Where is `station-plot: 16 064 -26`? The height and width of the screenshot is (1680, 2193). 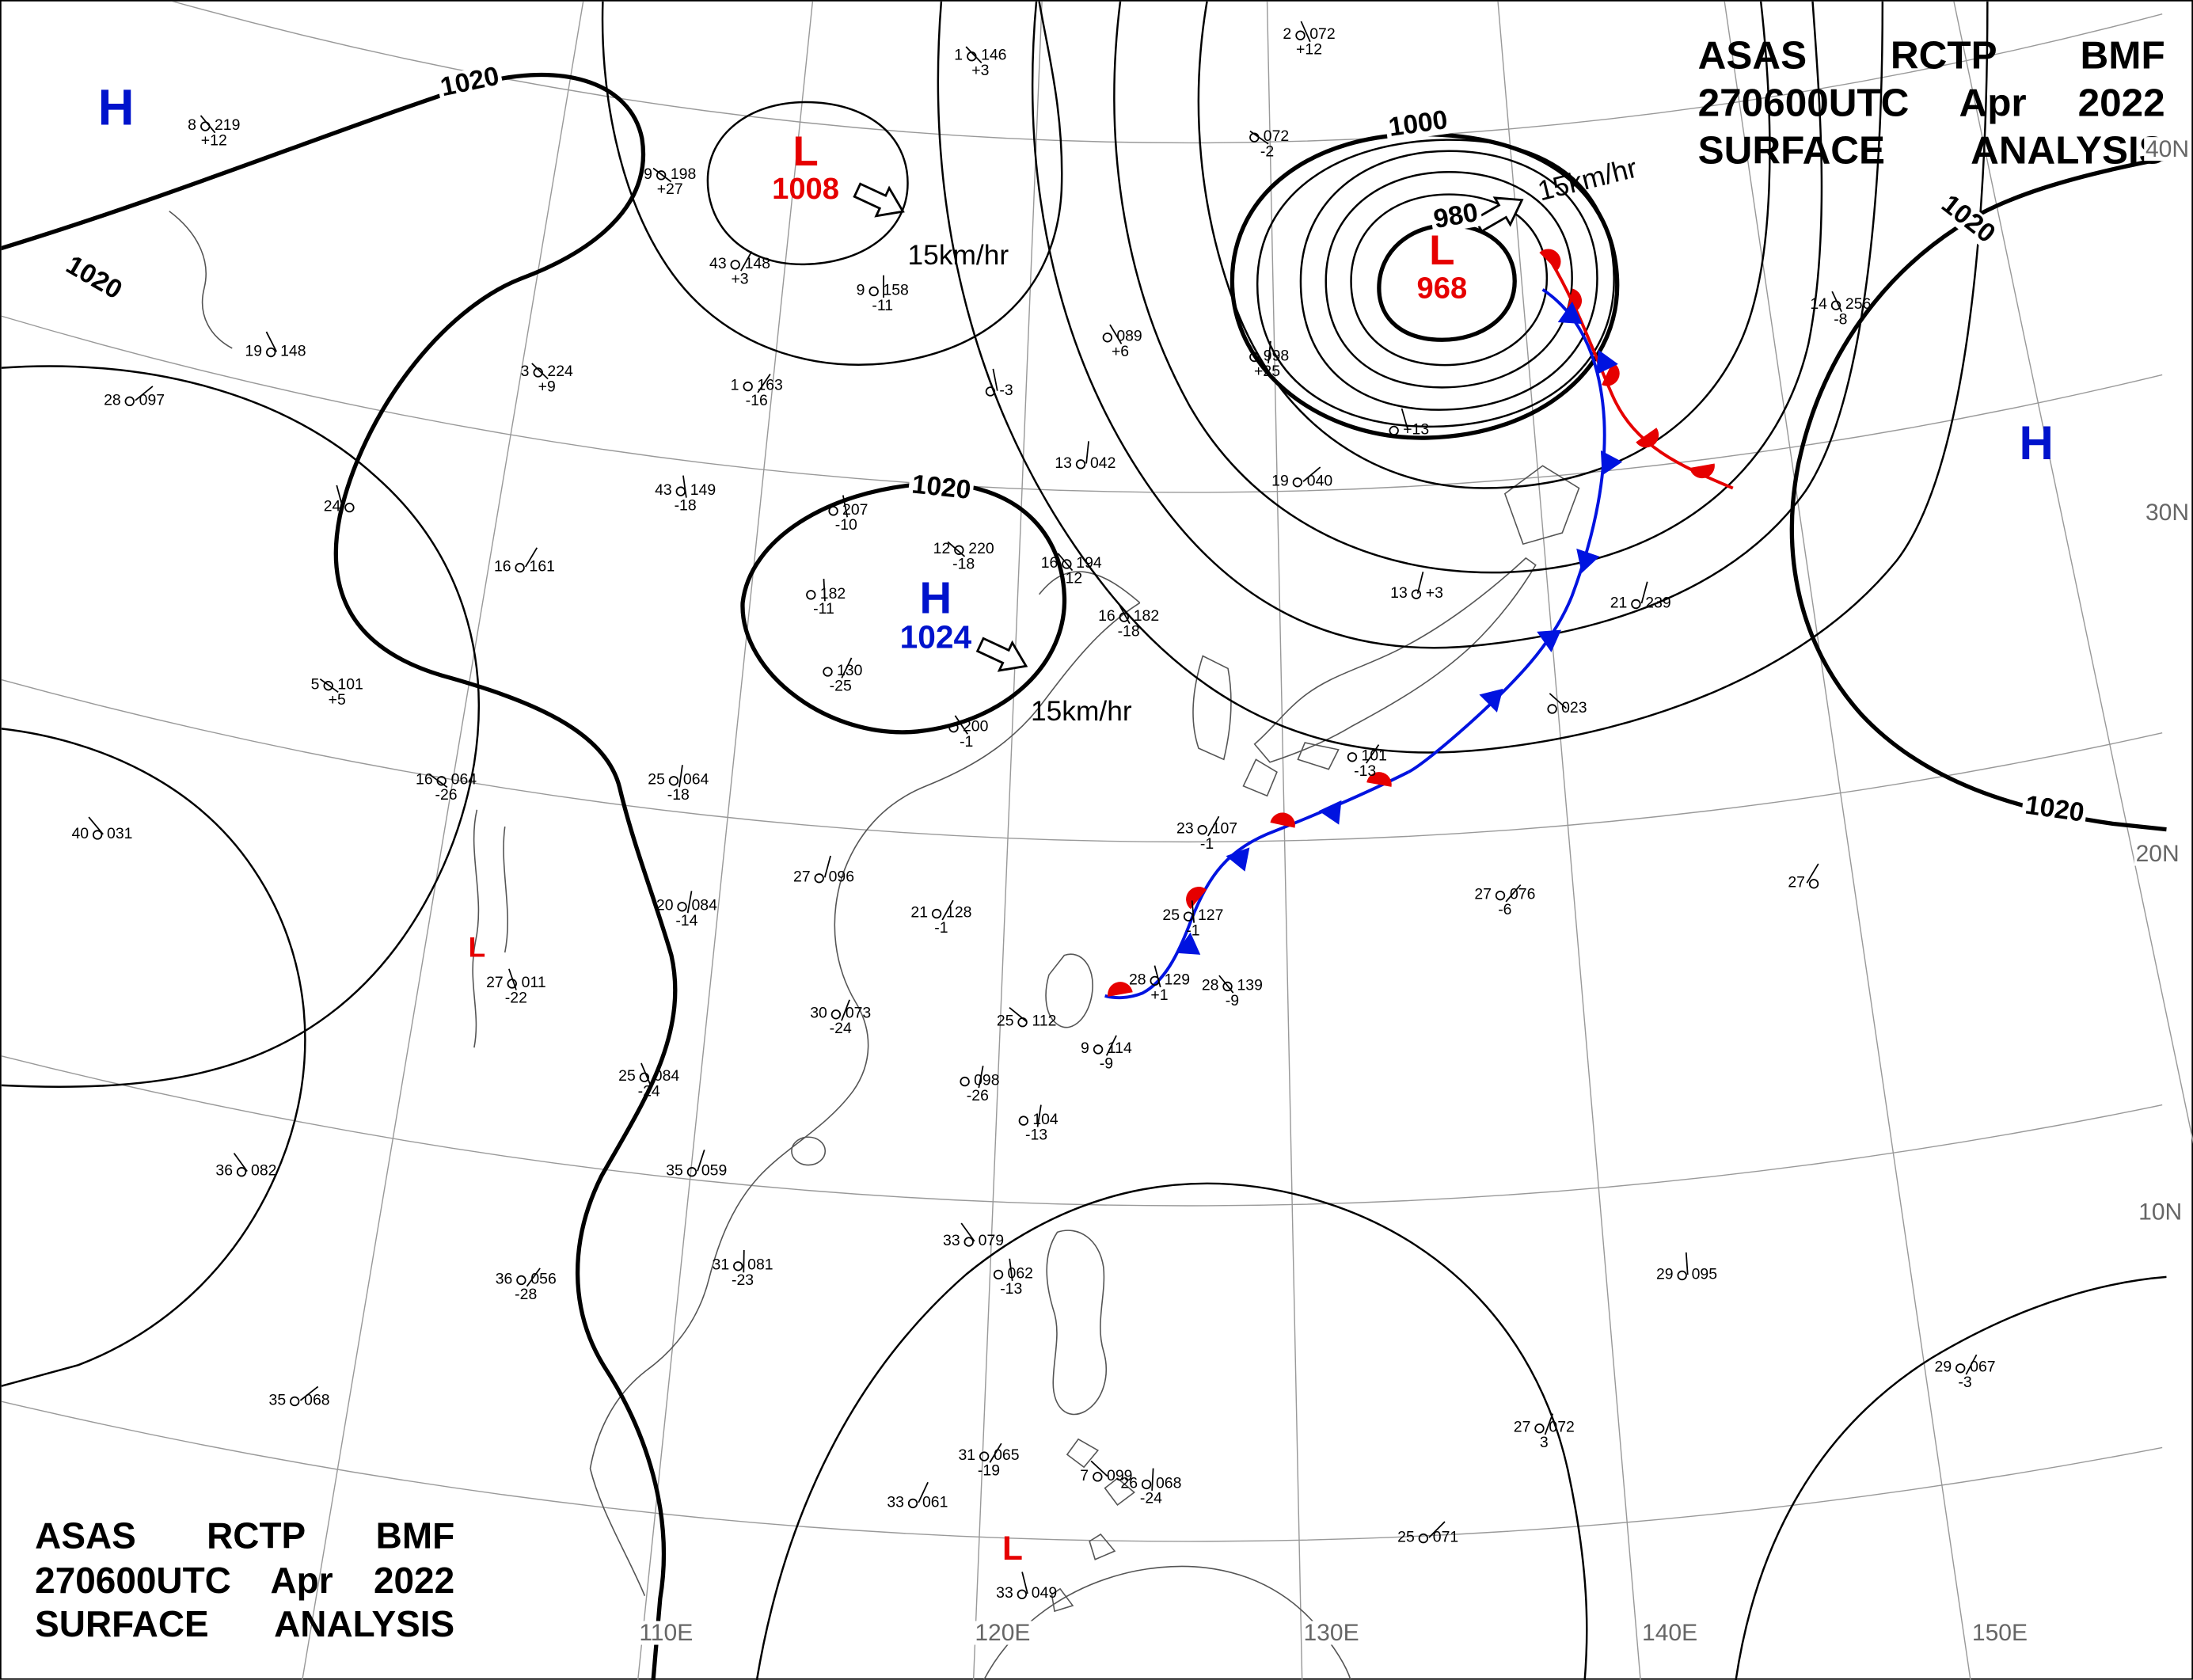 station-plot: 16 064 -26 is located at coordinates (447, 787).